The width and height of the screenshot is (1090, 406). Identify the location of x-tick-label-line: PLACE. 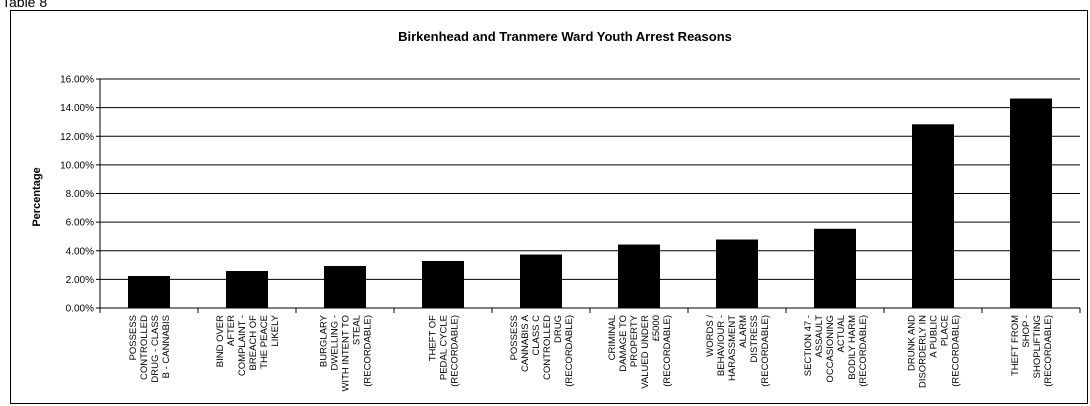
(945, 330).